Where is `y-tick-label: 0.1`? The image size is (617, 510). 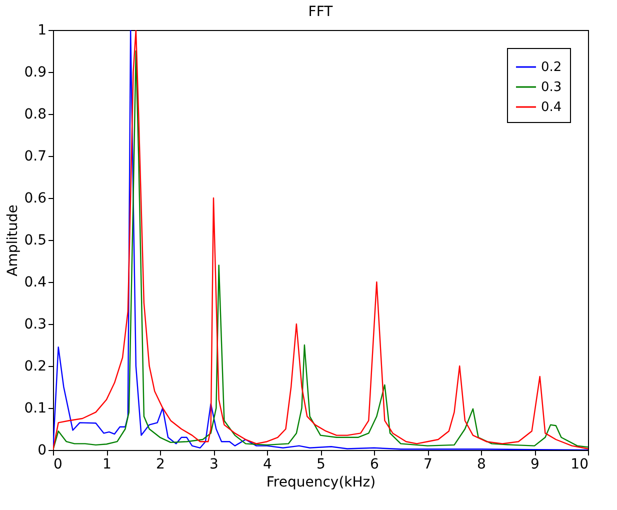
y-tick-label: 0.1 is located at coordinates (35, 408).